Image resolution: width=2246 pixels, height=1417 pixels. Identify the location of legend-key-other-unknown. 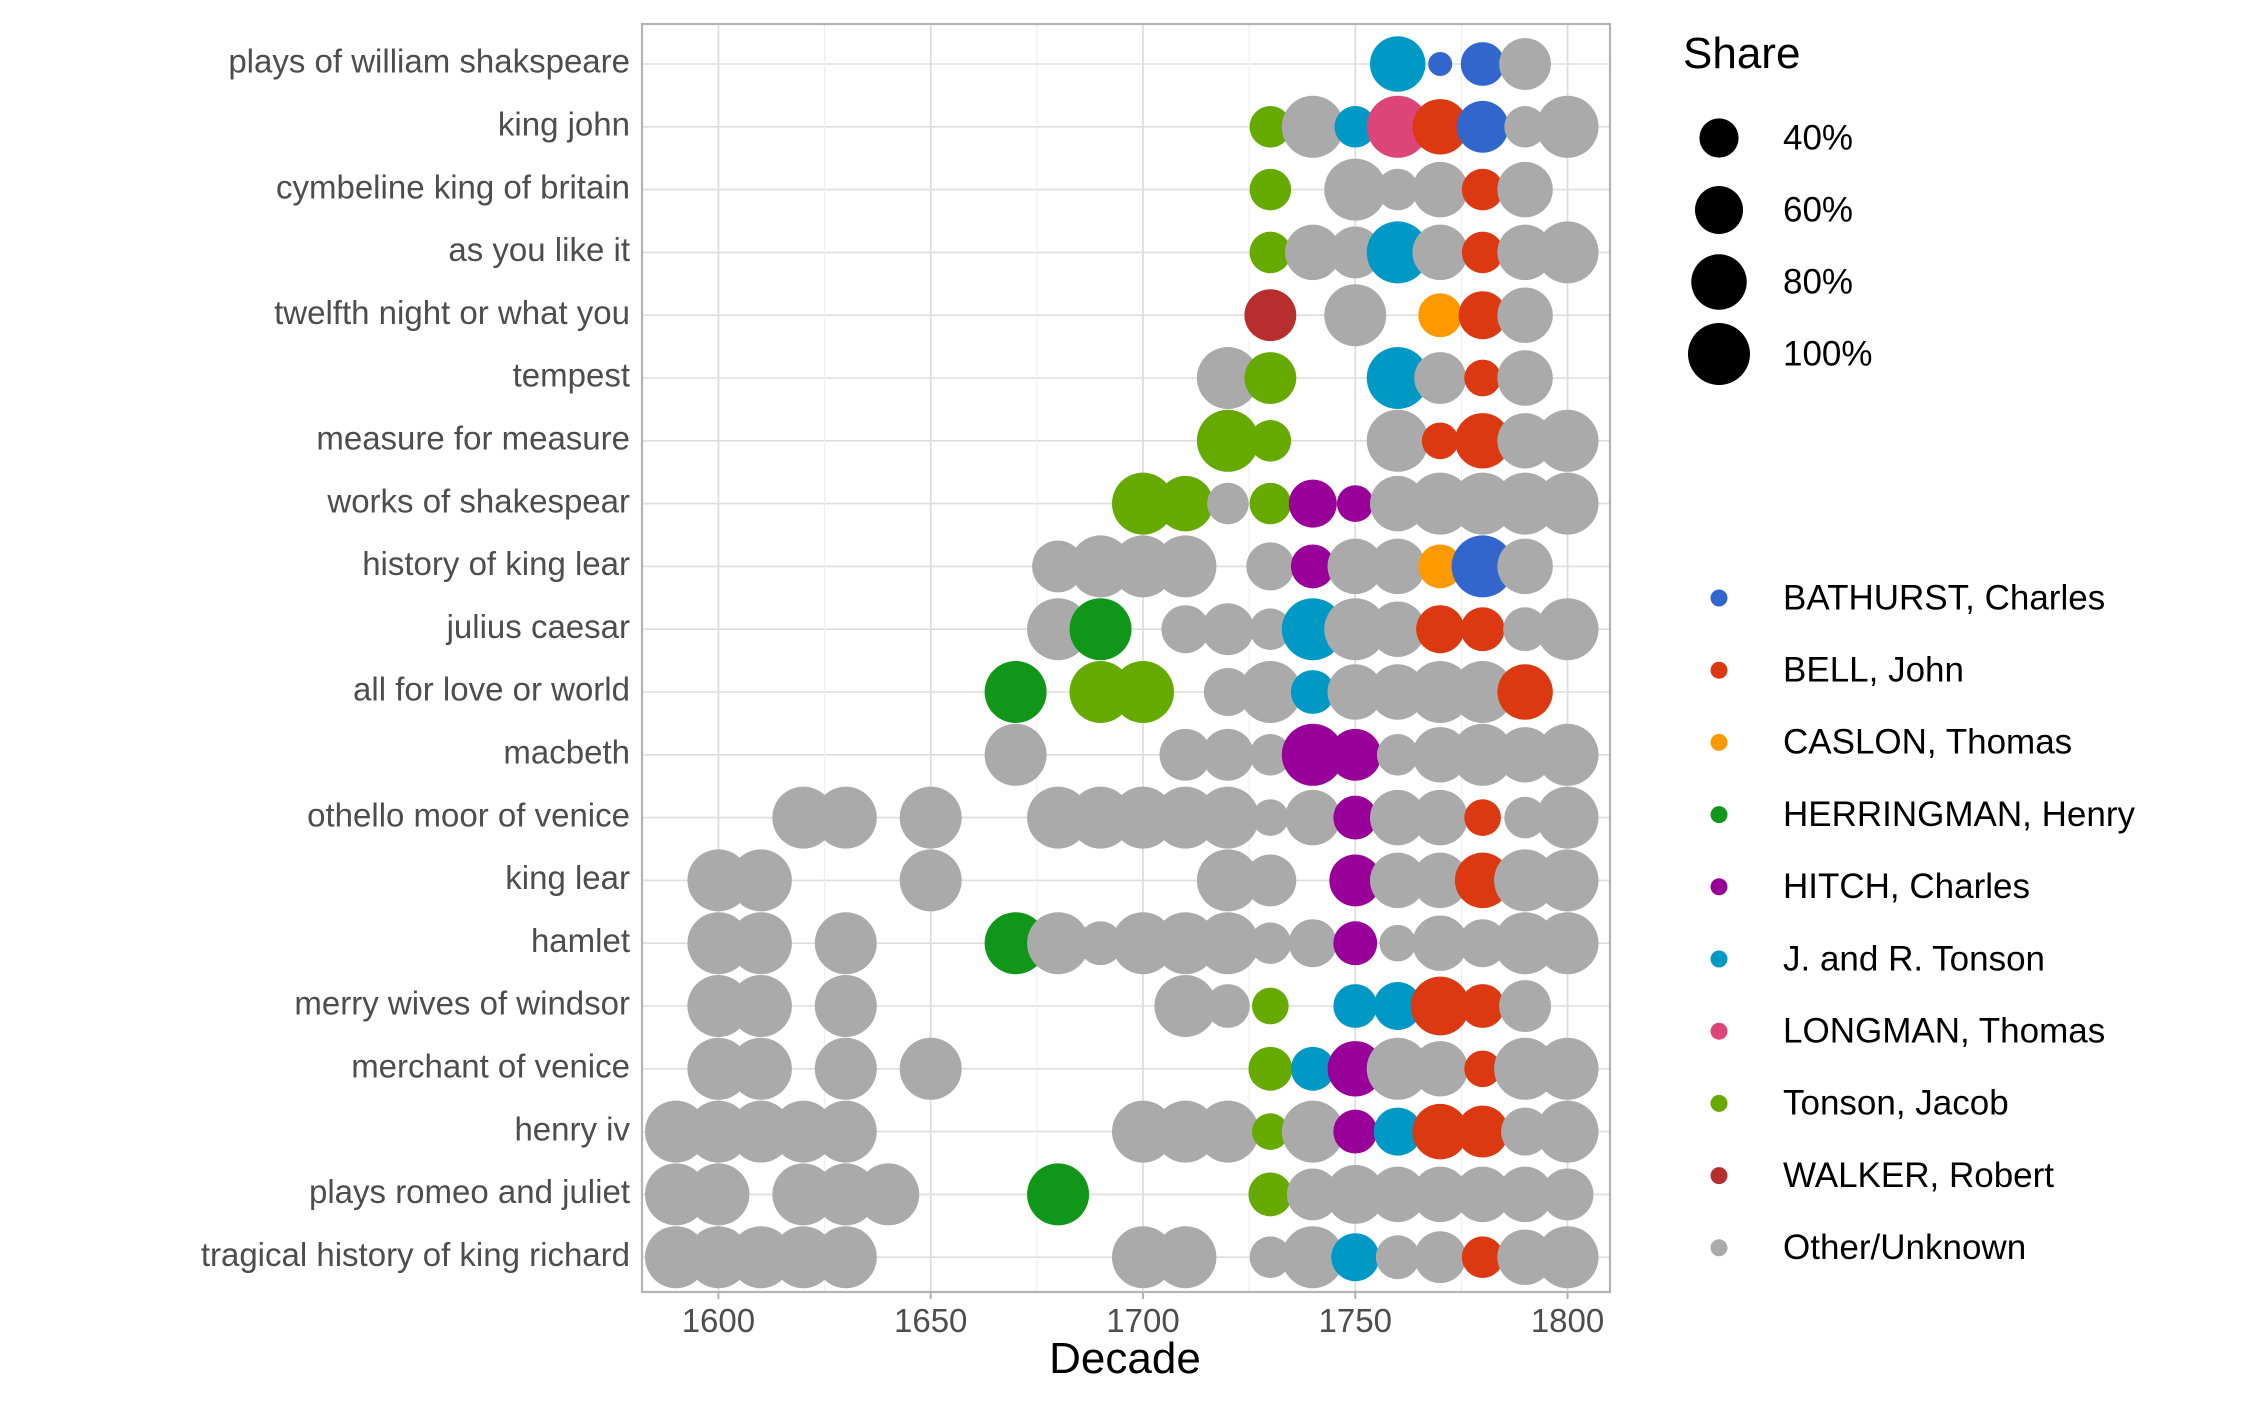
(1719, 1248).